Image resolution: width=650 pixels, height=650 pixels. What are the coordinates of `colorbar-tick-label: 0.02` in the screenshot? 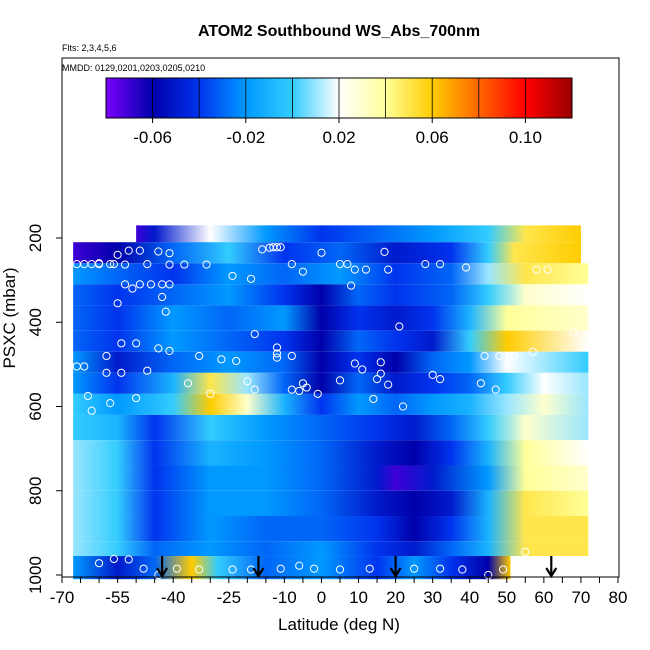 It's located at (338, 137).